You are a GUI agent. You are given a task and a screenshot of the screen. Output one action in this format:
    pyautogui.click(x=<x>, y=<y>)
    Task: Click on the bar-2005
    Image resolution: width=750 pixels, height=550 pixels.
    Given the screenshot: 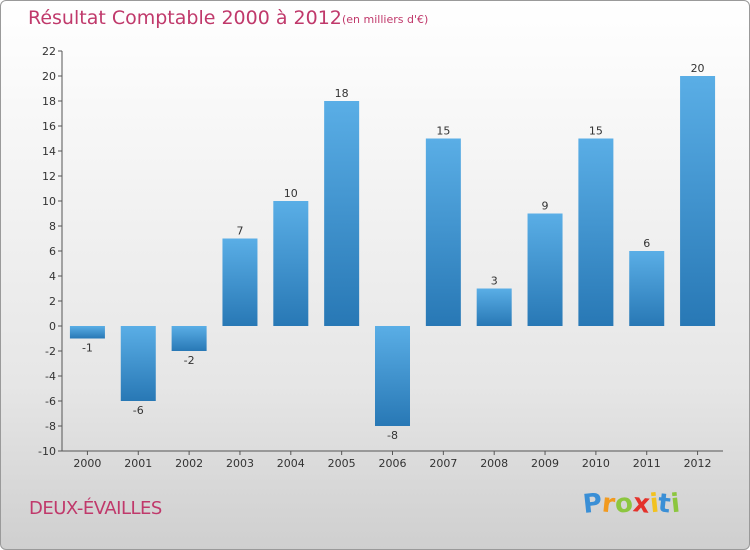 What is the action you would take?
    pyautogui.click(x=342, y=213)
    